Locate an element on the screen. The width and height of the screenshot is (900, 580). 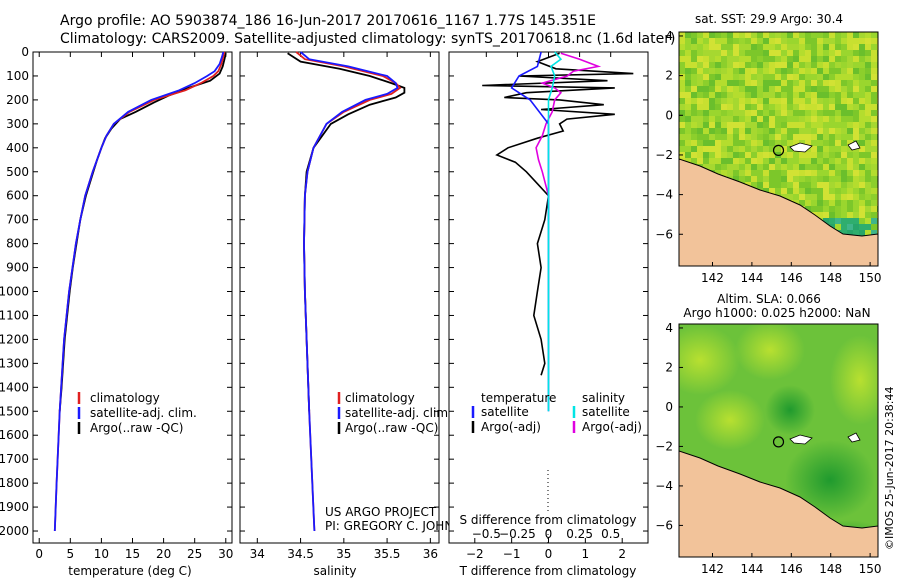
argo-float-marker is located at coordinates (778, 442).